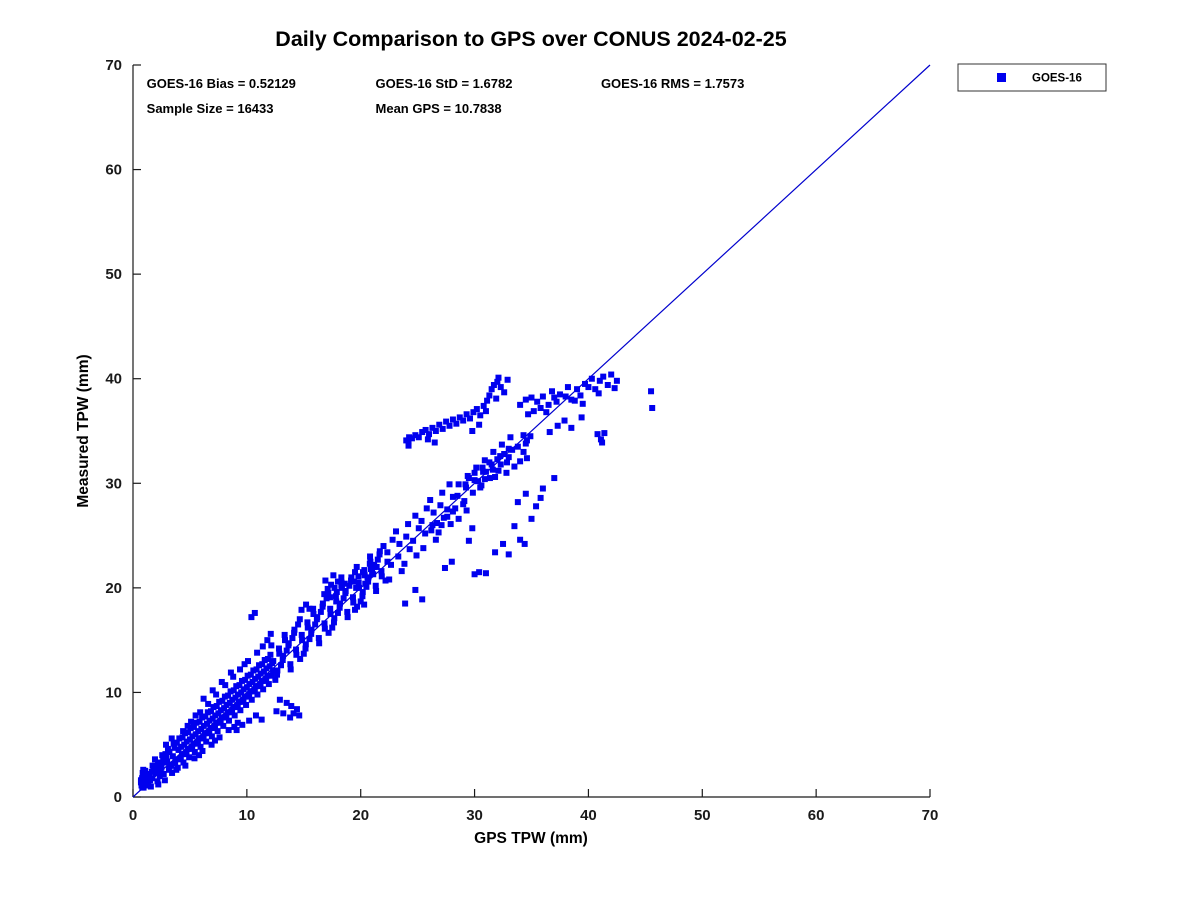 The height and width of the screenshot is (905, 1200). Describe the element at coordinates (1057, 79) in the screenshot. I see `legend-label: GOES-16` at that location.